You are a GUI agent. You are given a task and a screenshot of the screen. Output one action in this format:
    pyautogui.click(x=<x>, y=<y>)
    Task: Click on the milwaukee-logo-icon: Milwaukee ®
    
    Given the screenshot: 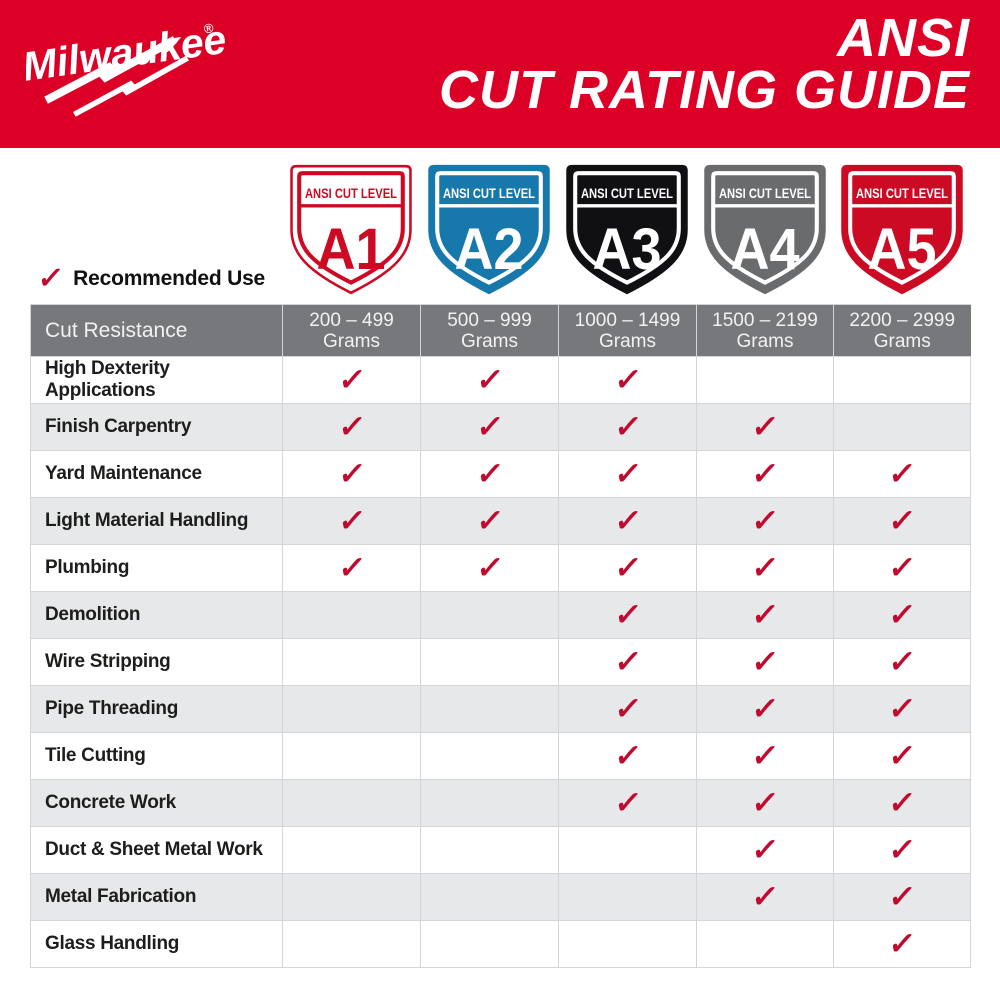 What is the action you would take?
    pyautogui.click(x=124, y=66)
    